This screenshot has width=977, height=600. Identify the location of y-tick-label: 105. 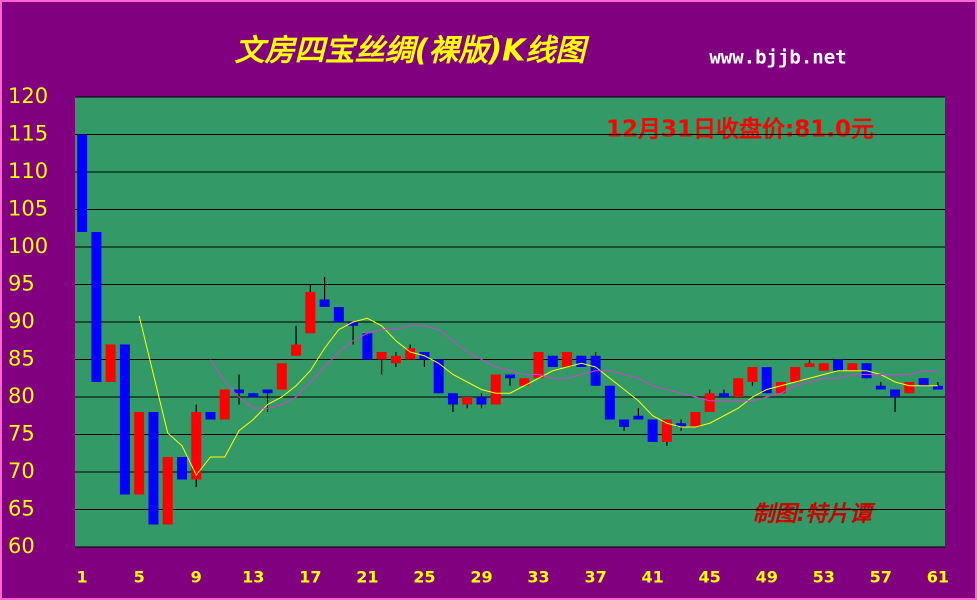
(28, 209).